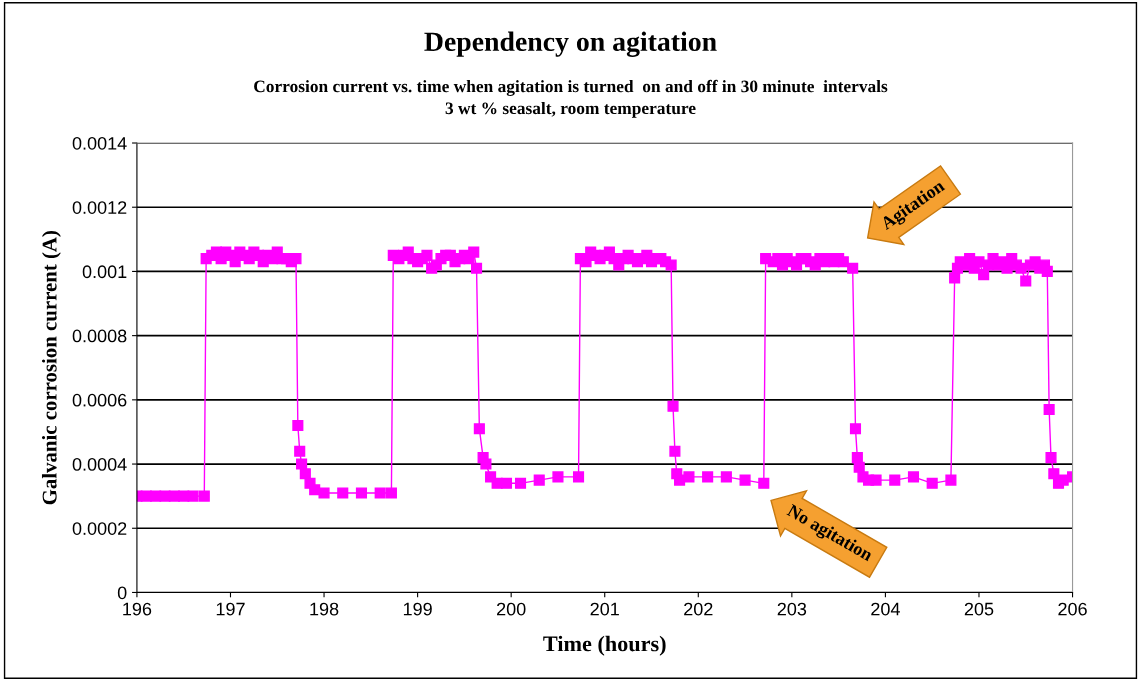 Image resolution: width=1141 pixels, height=681 pixels. What do you see at coordinates (792, 609) in the screenshot?
I see `x-tick-label: 203` at bounding box center [792, 609].